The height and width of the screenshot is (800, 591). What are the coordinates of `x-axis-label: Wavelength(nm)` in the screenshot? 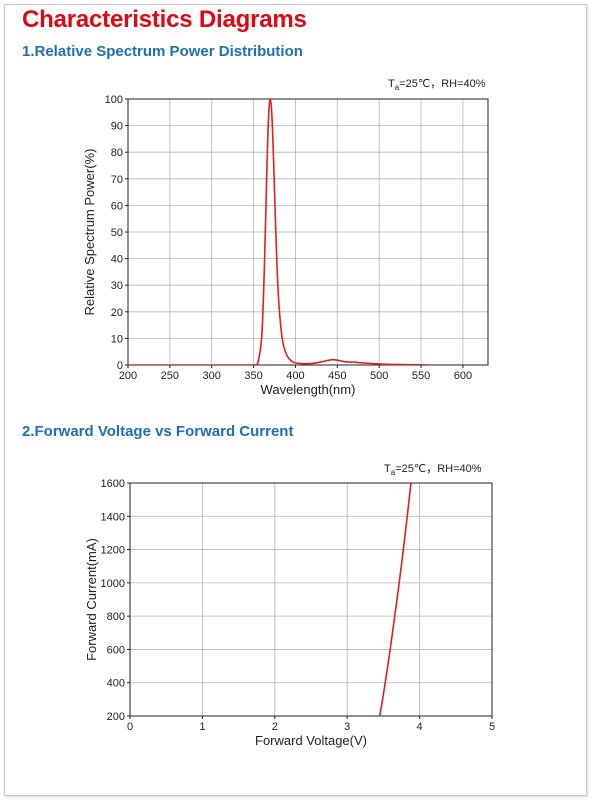 It's located at (308, 389).